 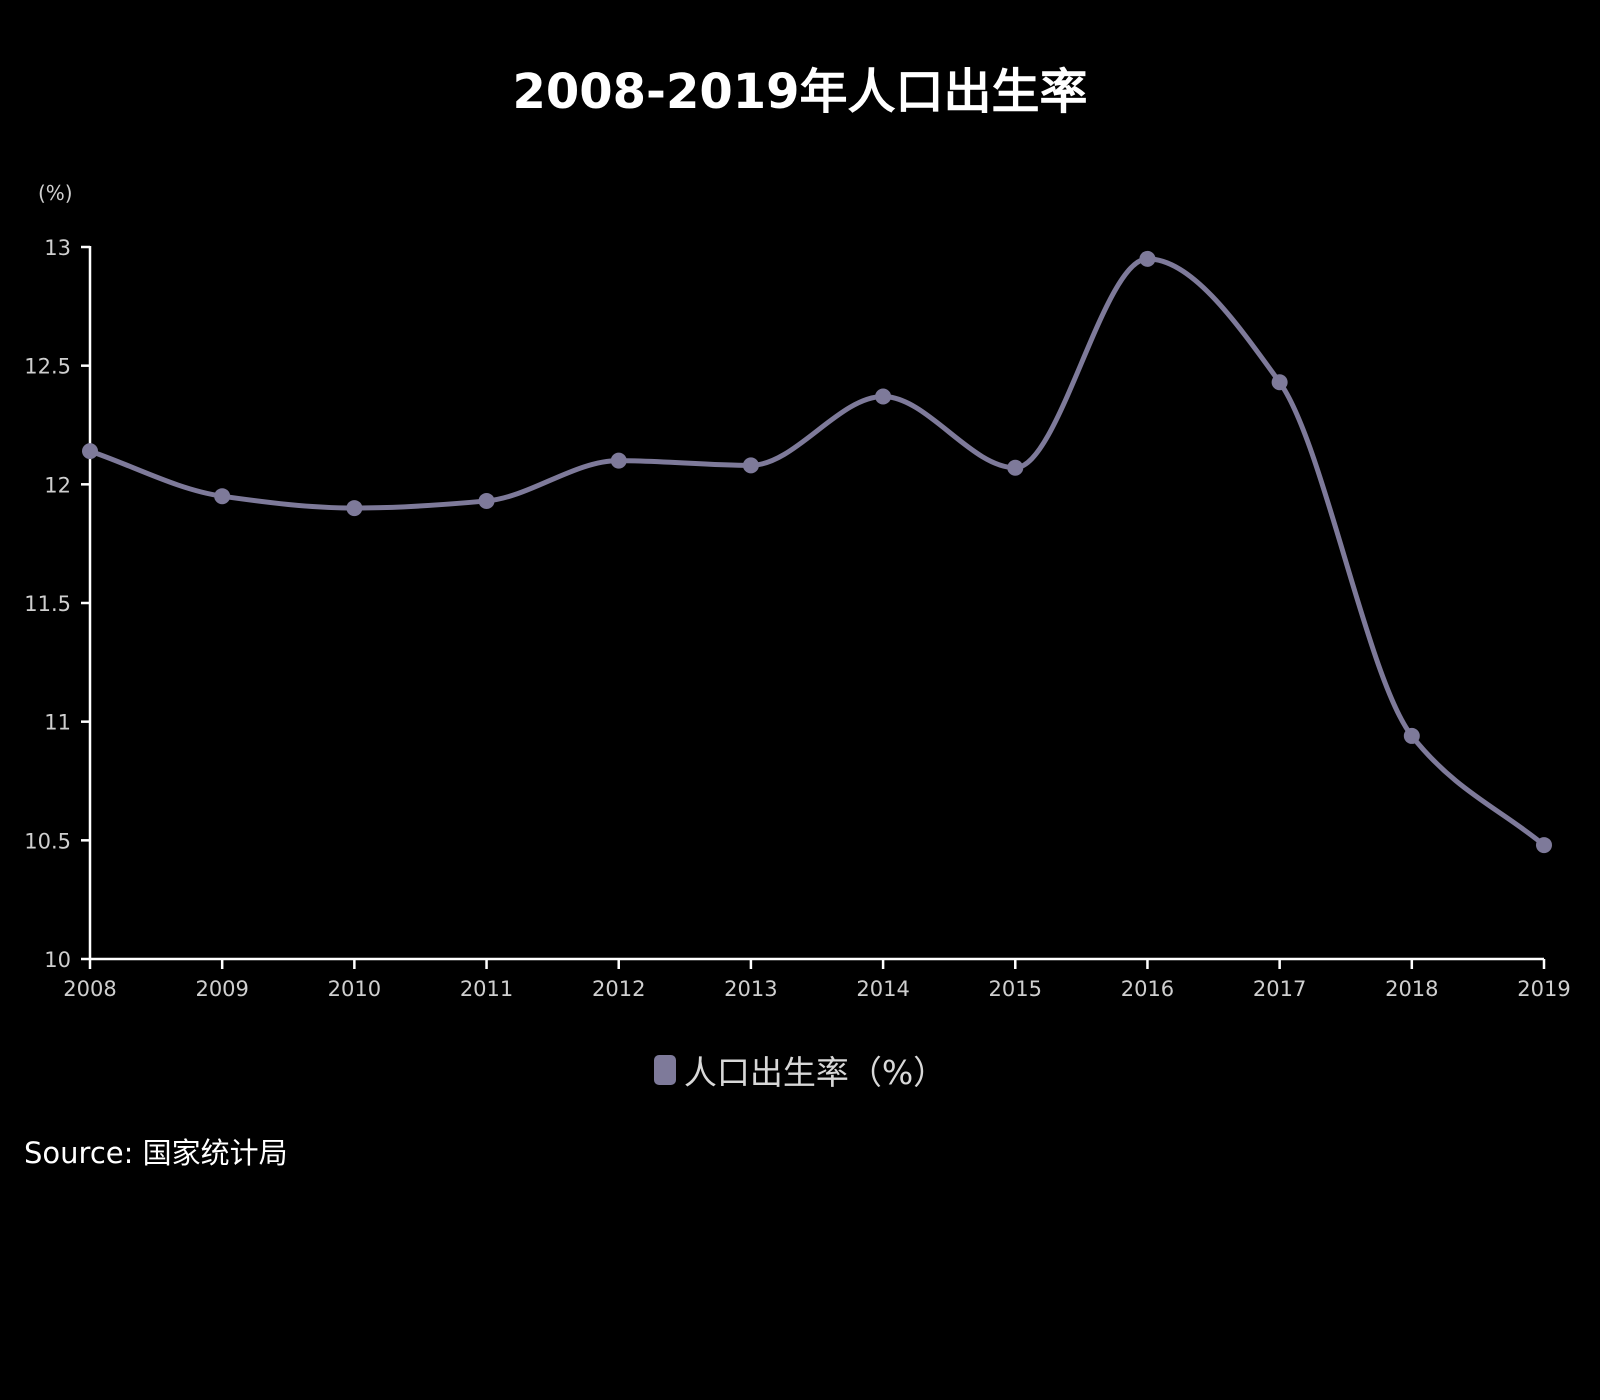 I want to click on y-tick-label: 11, so click(x=57, y=723).